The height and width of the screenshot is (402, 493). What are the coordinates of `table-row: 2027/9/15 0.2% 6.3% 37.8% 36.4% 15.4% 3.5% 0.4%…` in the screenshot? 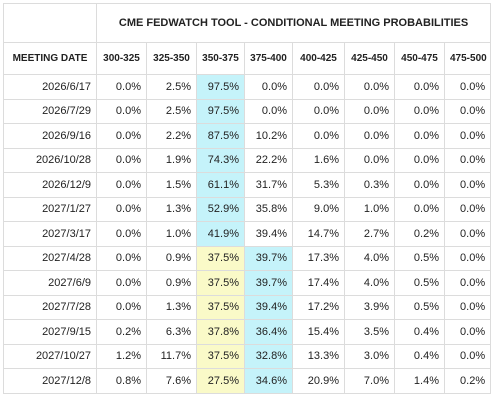 It's located at (247, 332).